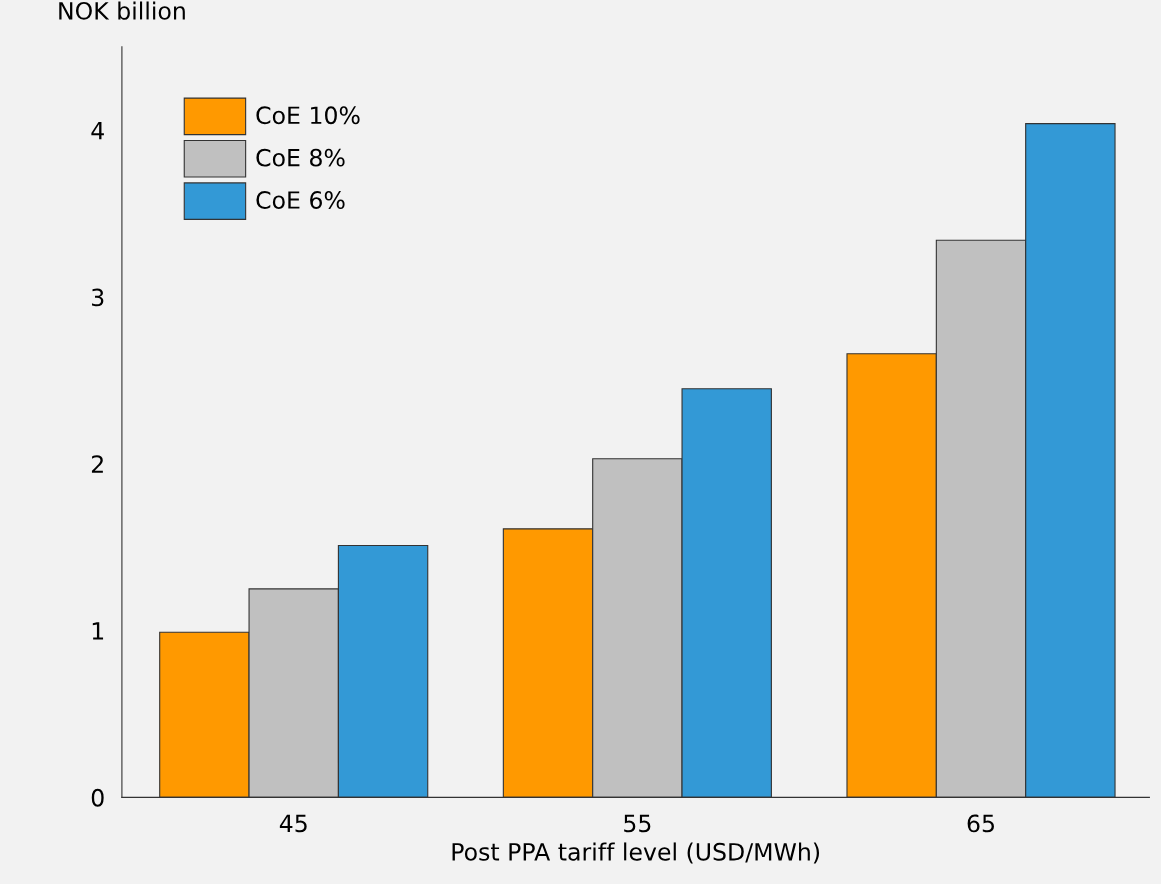 Image resolution: width=1161 pixels, height=884 pixels. I want to click on y-tick-label: 0, so click(97, 797).